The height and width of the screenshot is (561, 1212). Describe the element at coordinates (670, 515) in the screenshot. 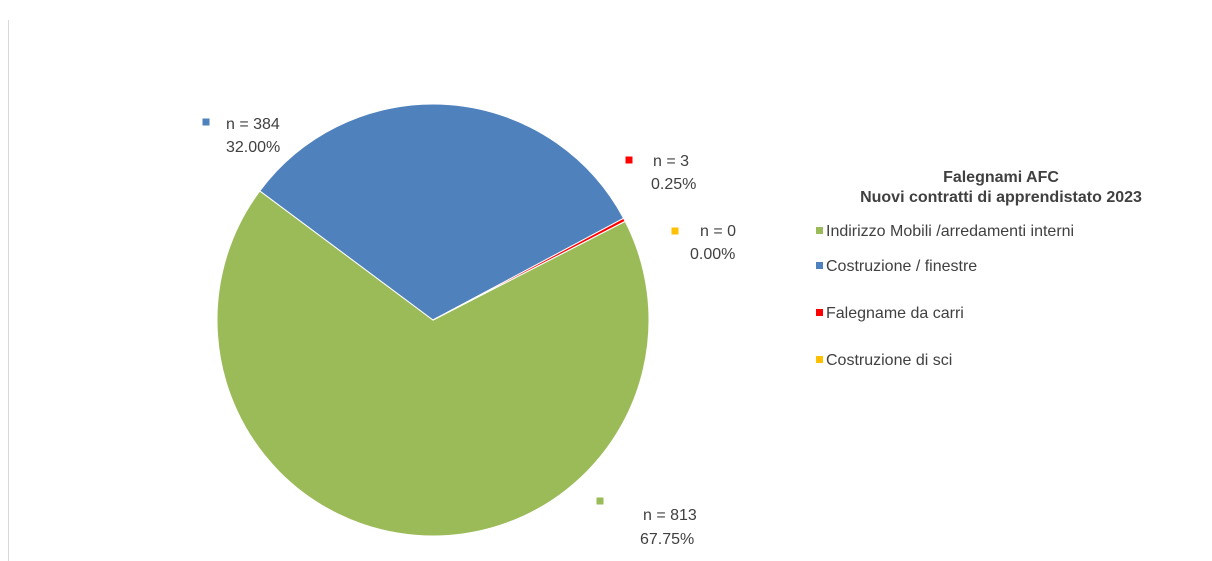

I see `value-label: n = 813` at that location.